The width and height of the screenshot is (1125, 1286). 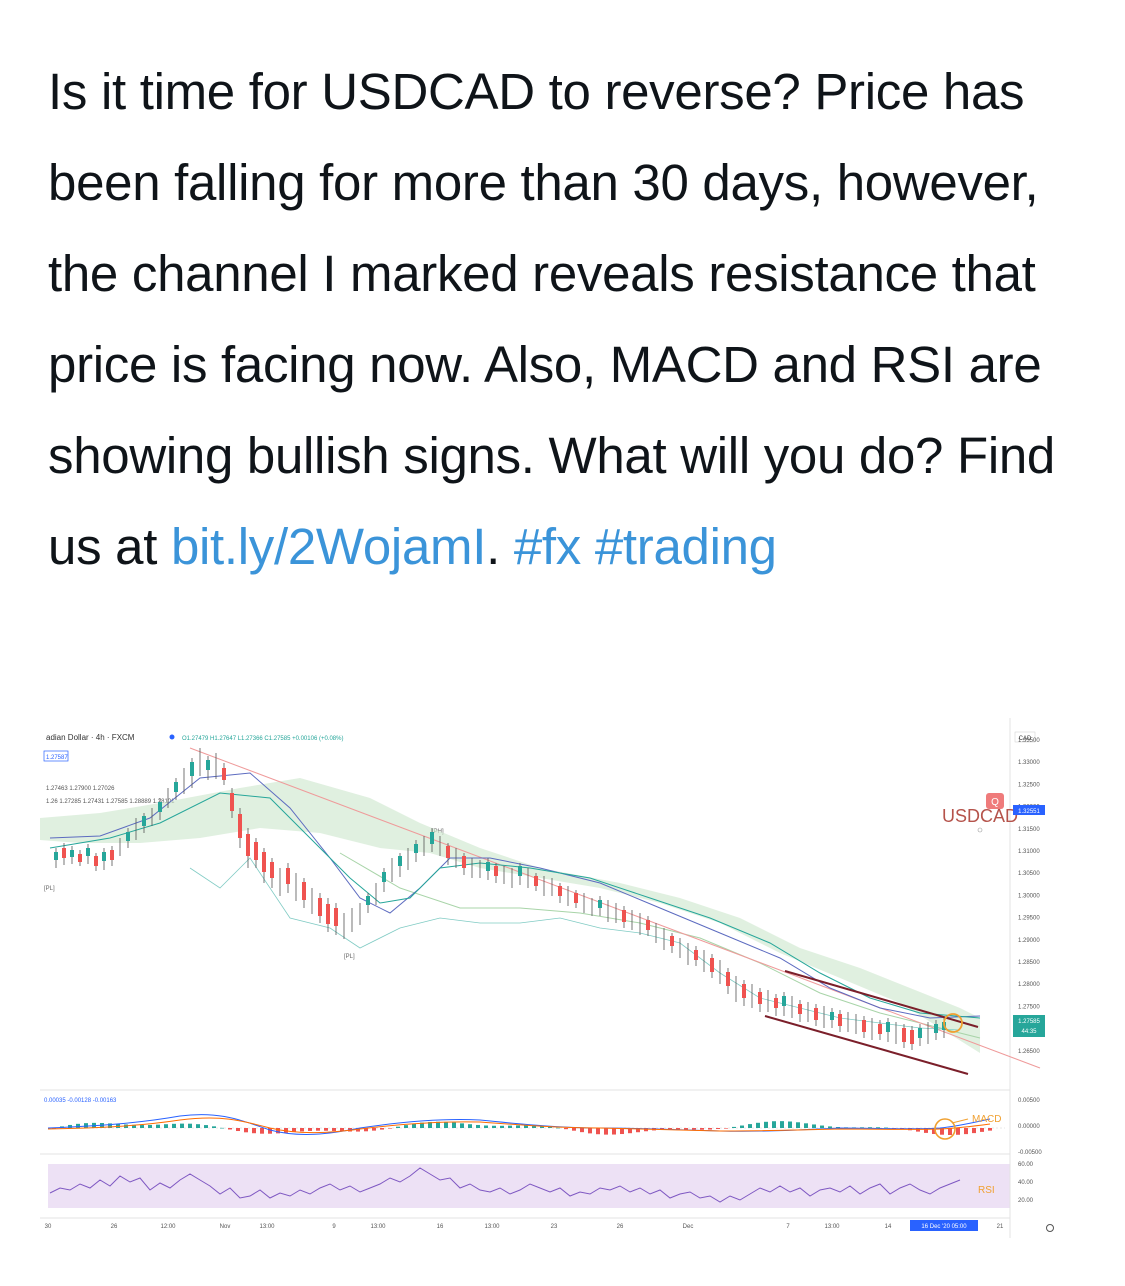 What do you see at coordinates (953, 1023) in the screenshot?
I see `resistance-circle` at bounding box center [953, 1023].